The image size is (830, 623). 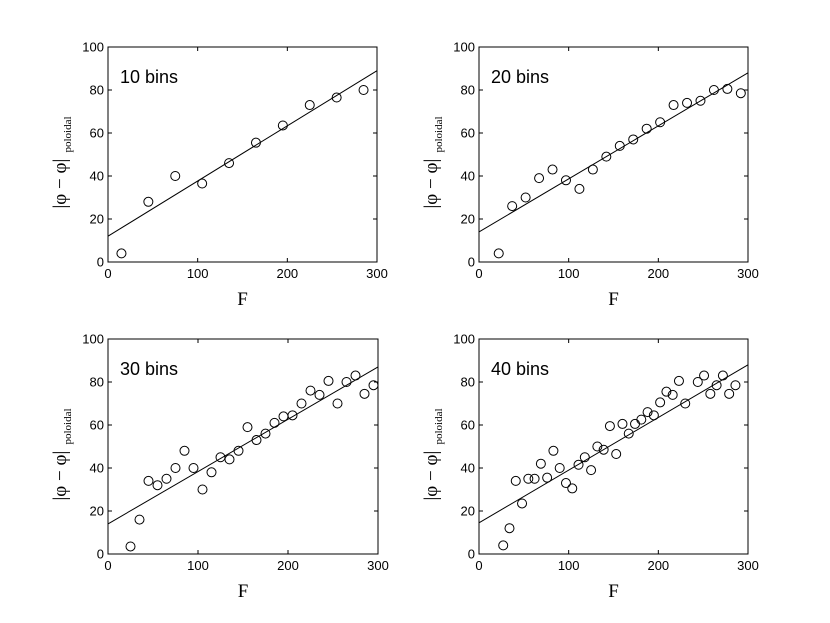 I want to click on panel-annotation: 30 bins, so click(x=149, y=369).